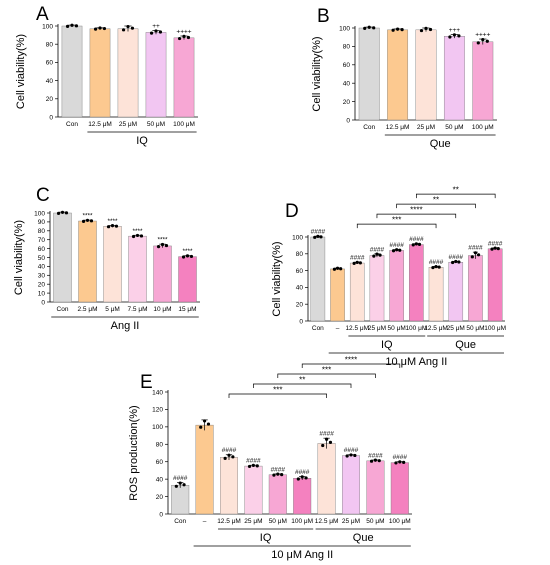 This screenshot has width=550, height=565. What do you see at coordinates (137, 231) in the screenshot?
I see `panel-c-significance-mark: ****` at bounding box center [137, 231].